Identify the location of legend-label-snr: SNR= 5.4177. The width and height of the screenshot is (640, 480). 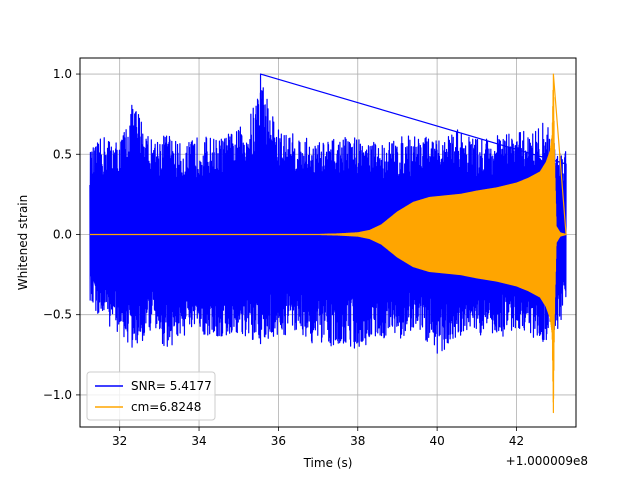
(171, 386).